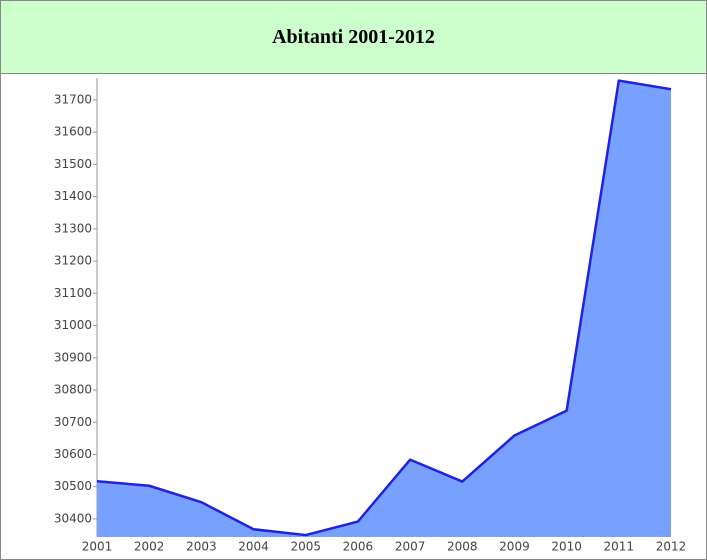  What do you see at coordinates (619, 547) in the screenshot?
I see `x-tick-label: 2011` at bounding box center [619, 547].